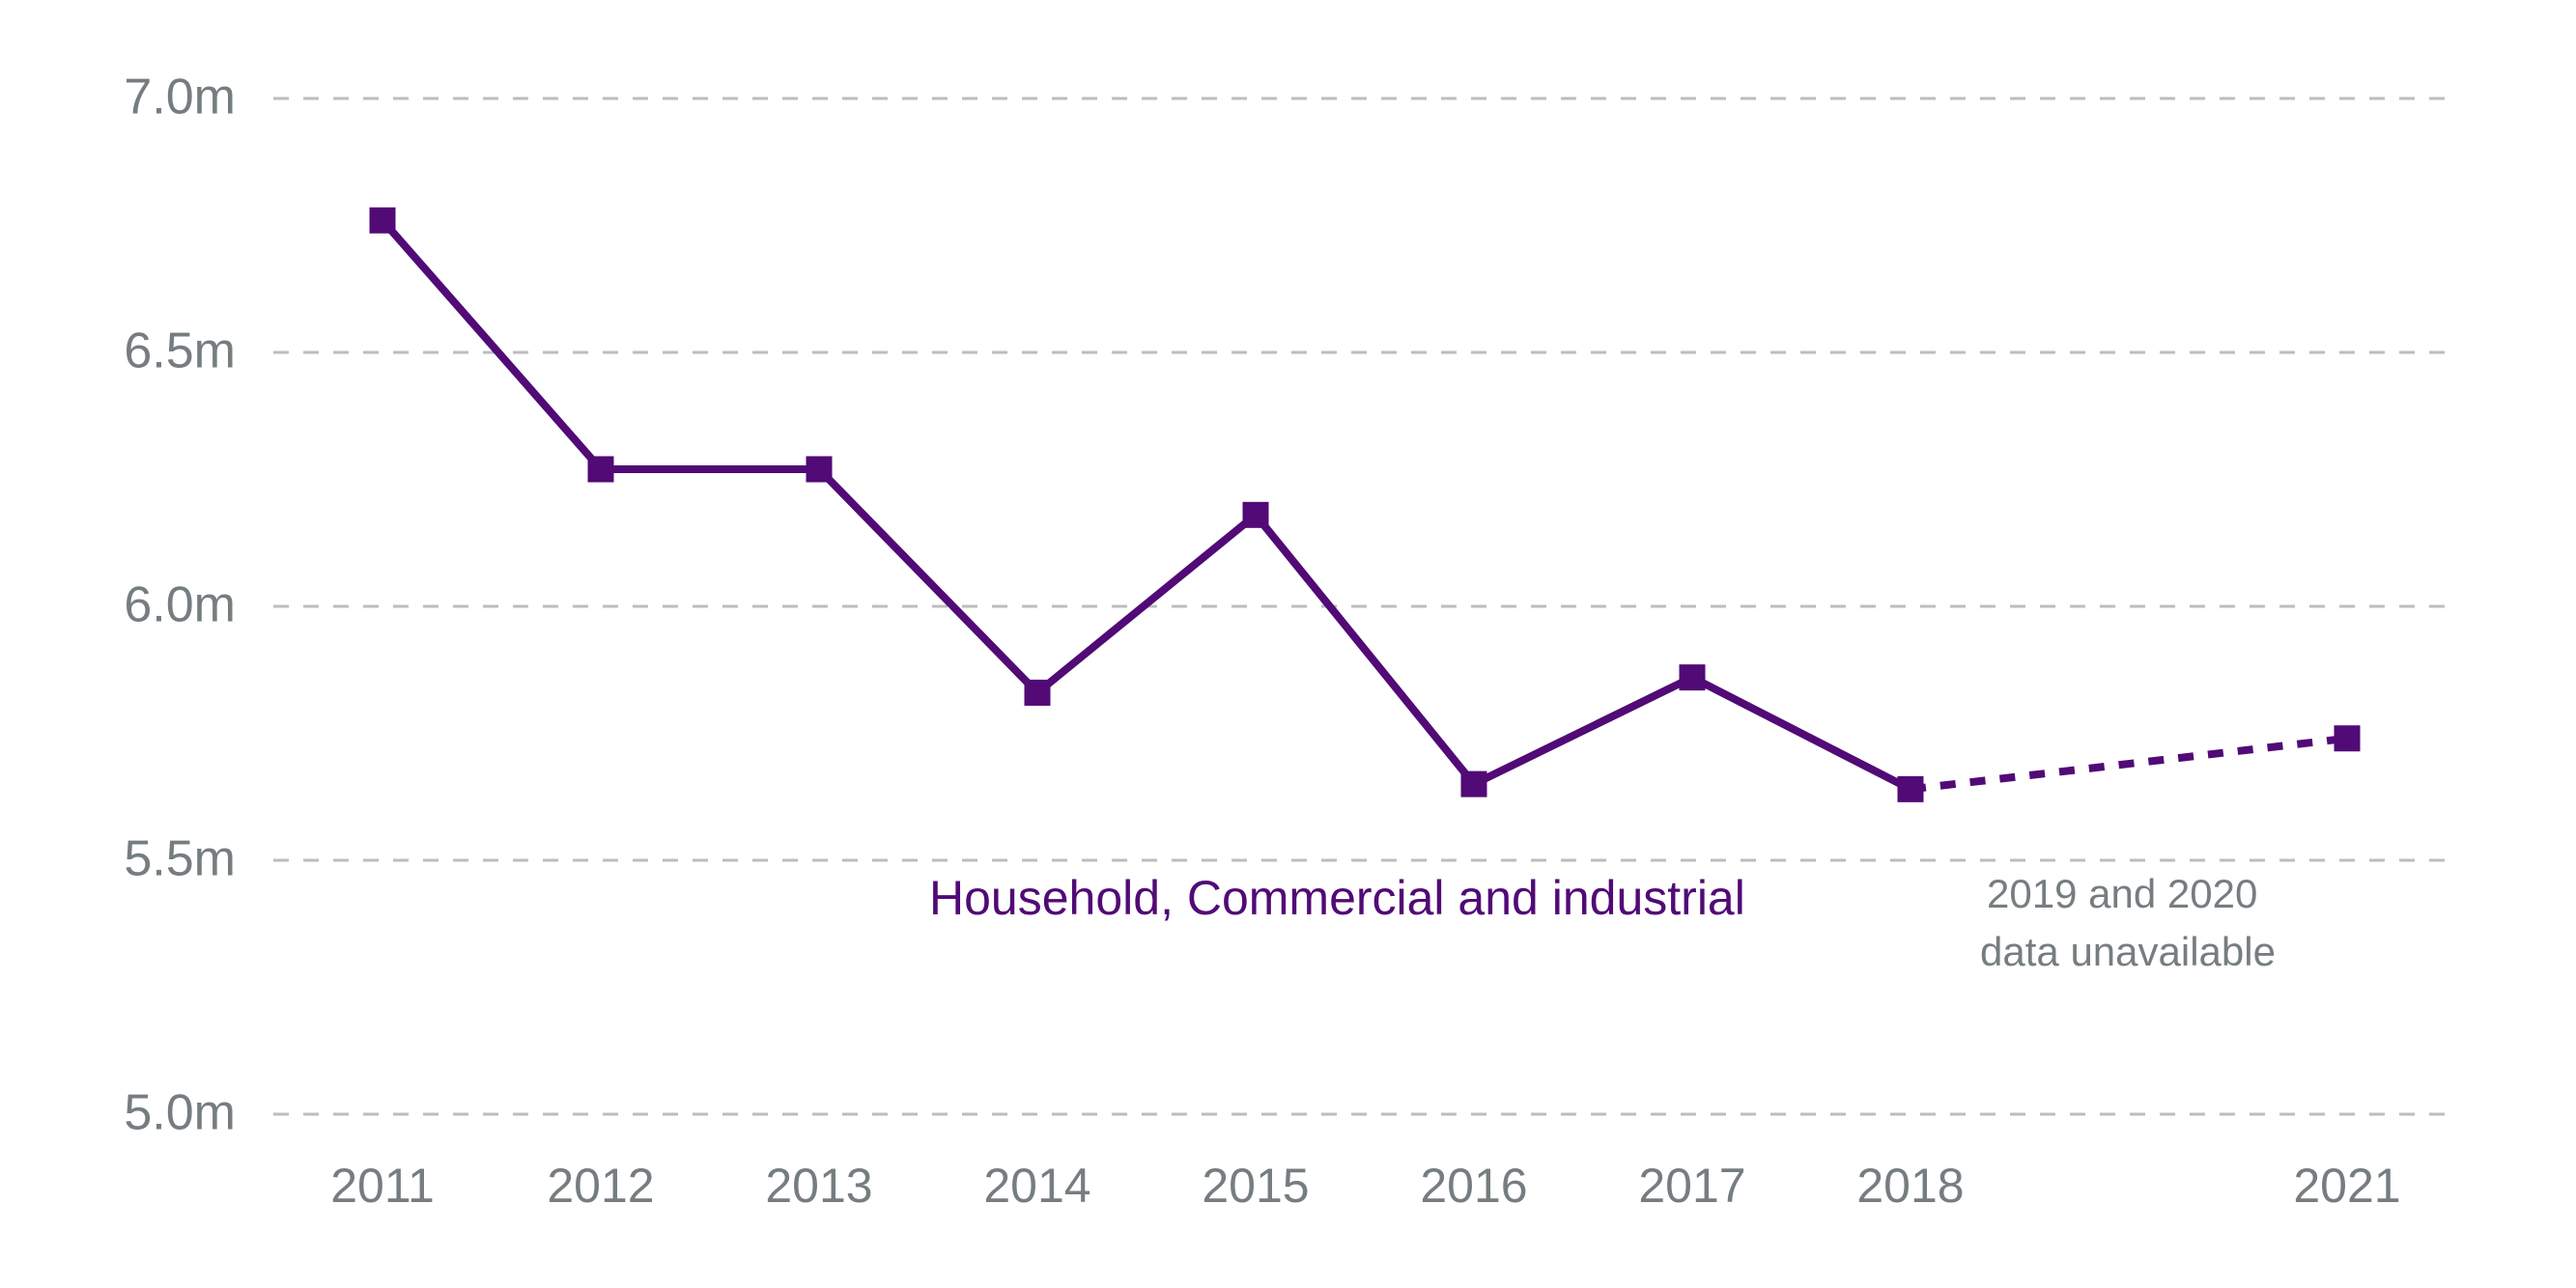  I want to click on y-tick-label: 5.0m, so click(180, 1113).